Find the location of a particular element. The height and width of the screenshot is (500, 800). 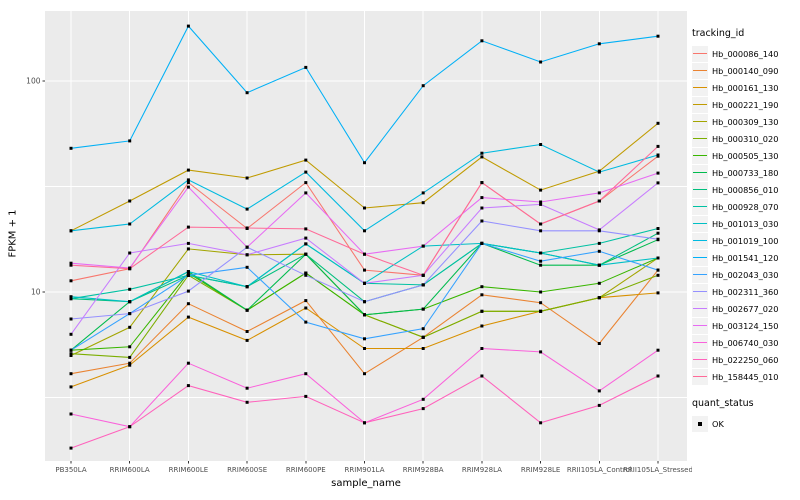

legend-item-label: Hb_001013_030 is located at coordinates (745, 223).